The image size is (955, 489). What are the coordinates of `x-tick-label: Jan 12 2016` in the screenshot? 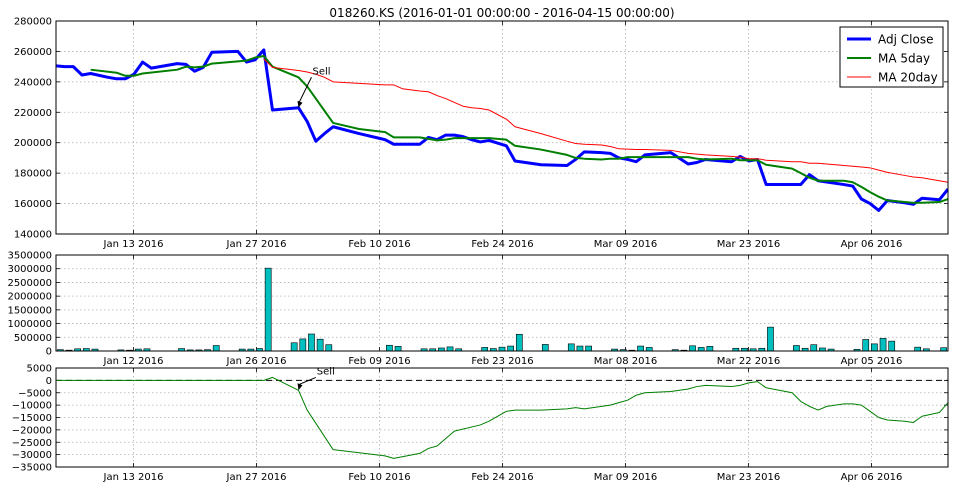 It's located at (133, 361).